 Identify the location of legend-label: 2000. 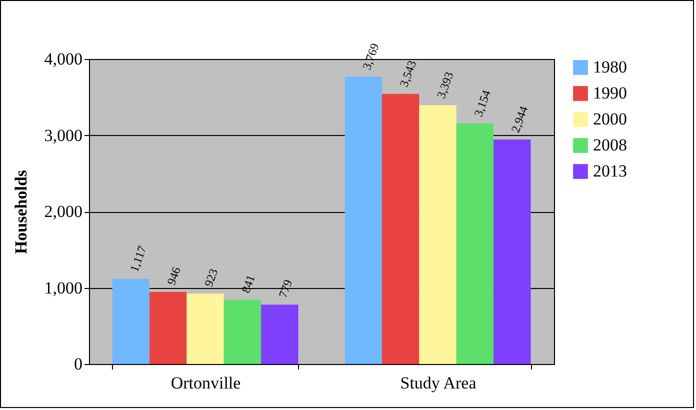
(610, 119).